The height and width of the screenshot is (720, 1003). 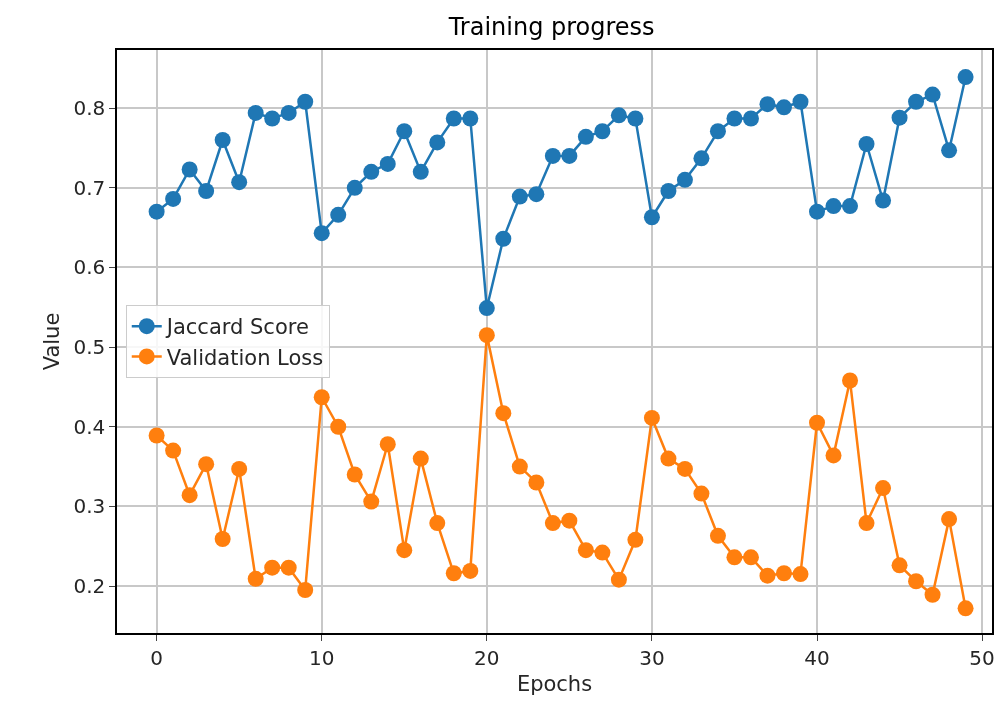 I want to click on y-tick-label: 0.6, so click(x=89, y=267).